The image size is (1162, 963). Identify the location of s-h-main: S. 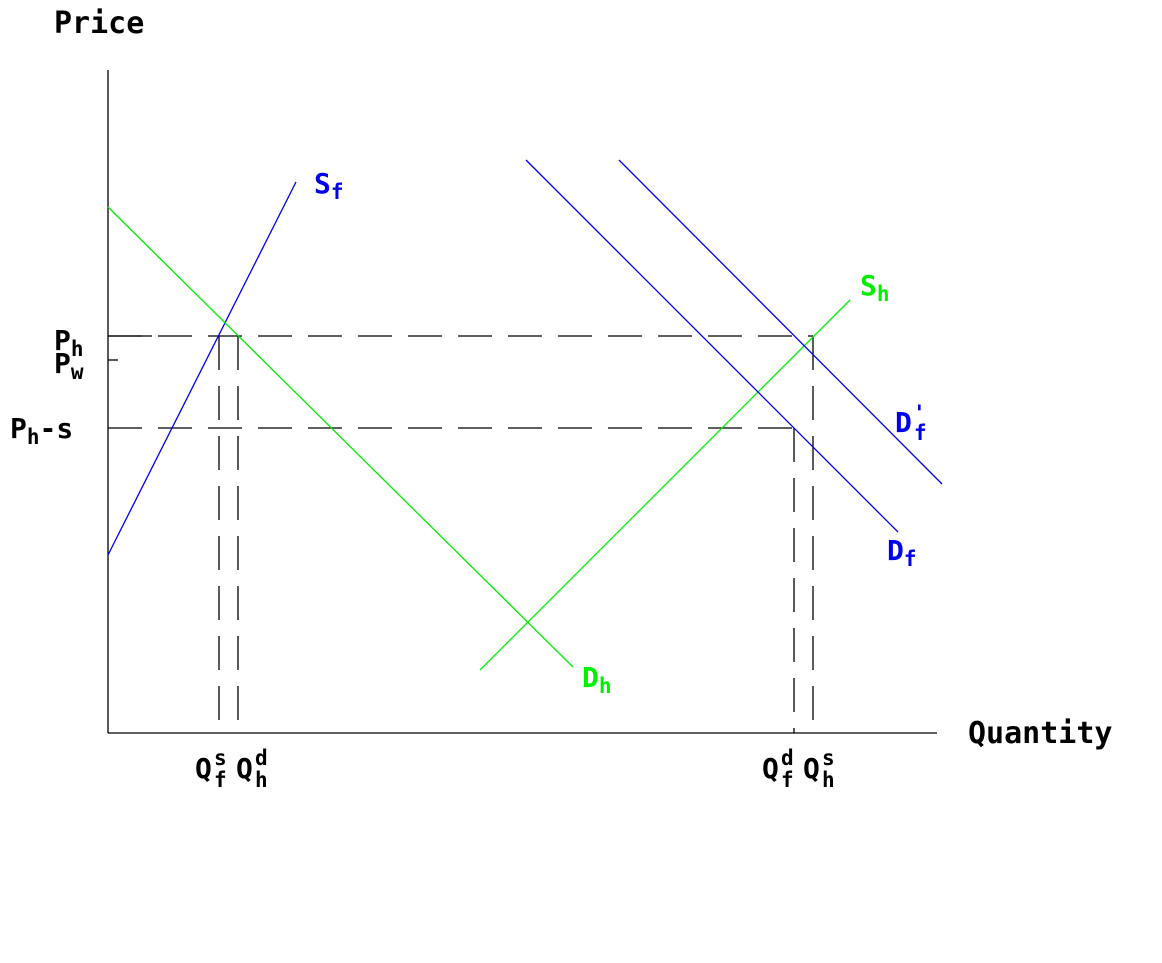
(868, 285).